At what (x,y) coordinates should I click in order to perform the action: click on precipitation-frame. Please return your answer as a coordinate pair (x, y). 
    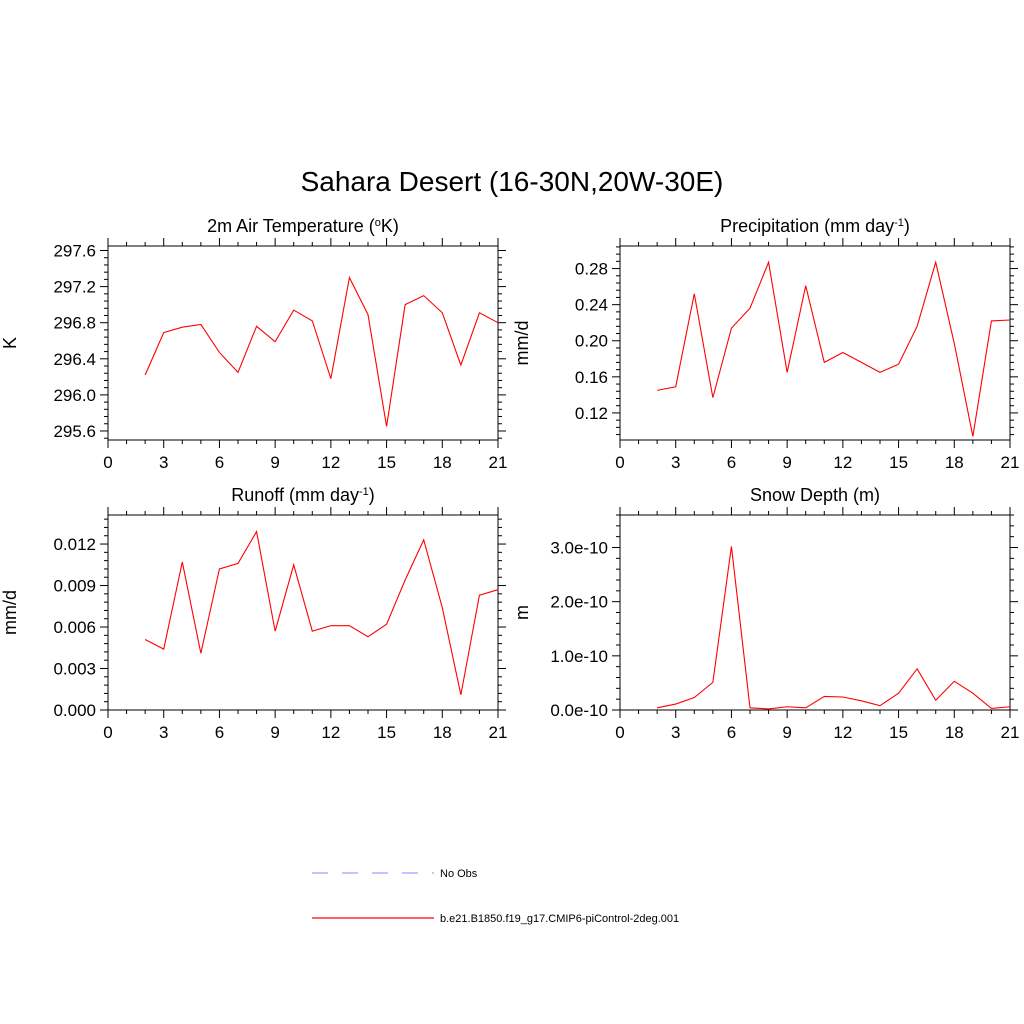
    Looking at the image, I should click on (815, 343).